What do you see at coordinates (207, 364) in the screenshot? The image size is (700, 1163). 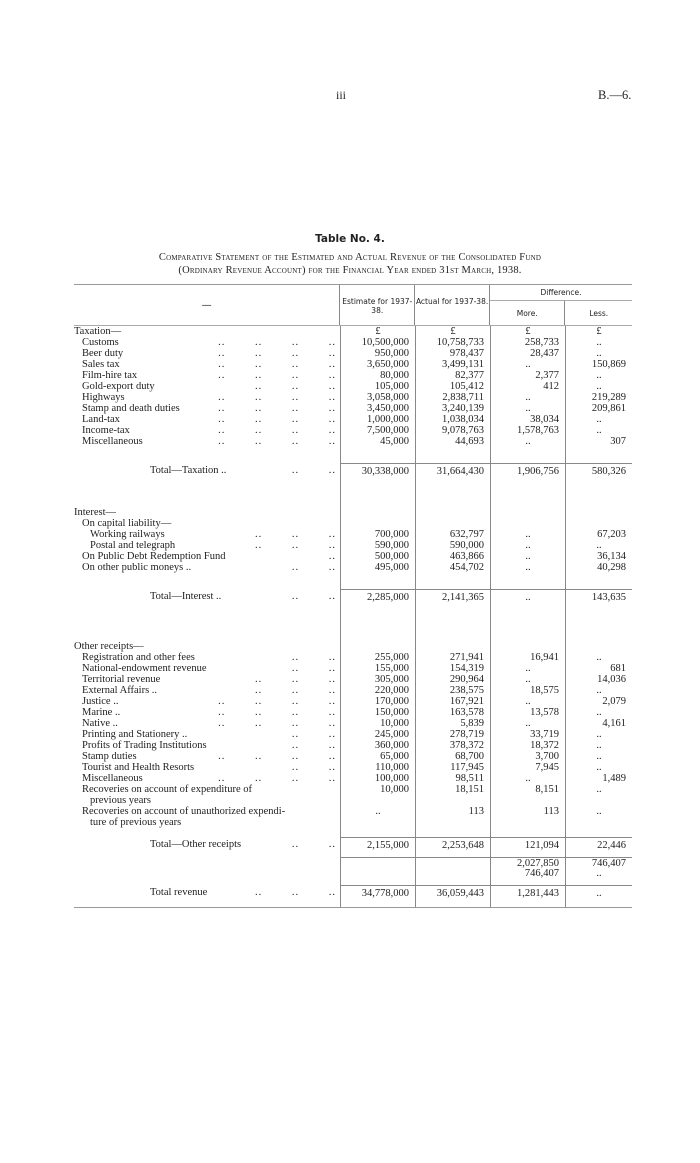 I see `row-label-cell: Sales tax .. .. .. ..` at bounding box center [207, 364].